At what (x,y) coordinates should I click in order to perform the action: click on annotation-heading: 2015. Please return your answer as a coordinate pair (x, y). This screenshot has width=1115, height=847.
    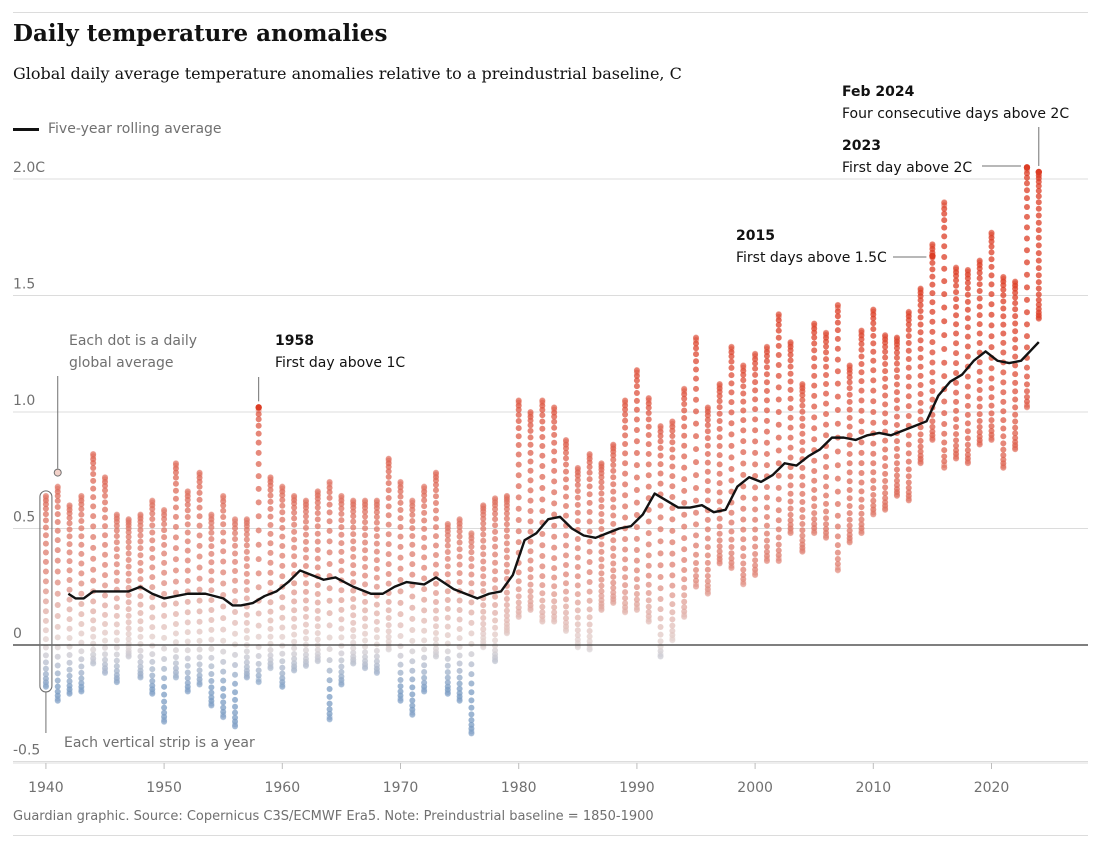
    Looking at the image, I should click on (755, 236).